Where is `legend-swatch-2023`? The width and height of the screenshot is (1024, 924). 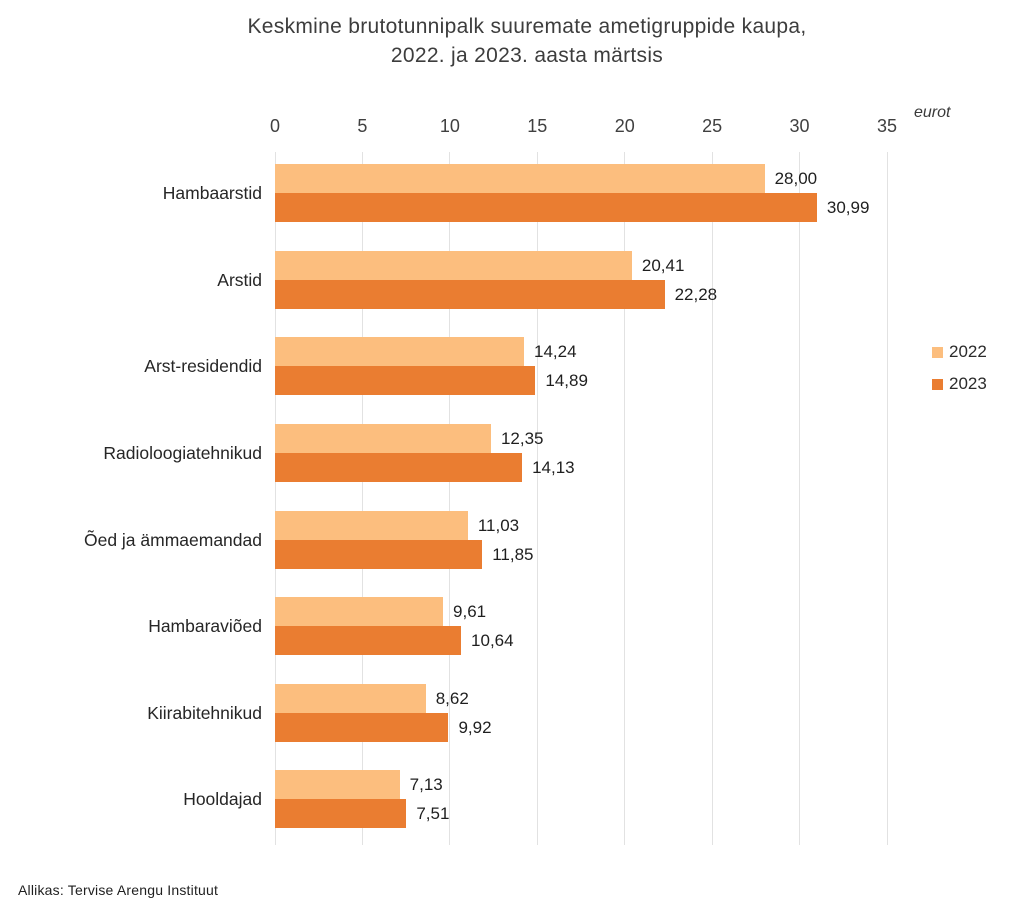
legend-swatch-2023 is located at coordinates (937, 384).